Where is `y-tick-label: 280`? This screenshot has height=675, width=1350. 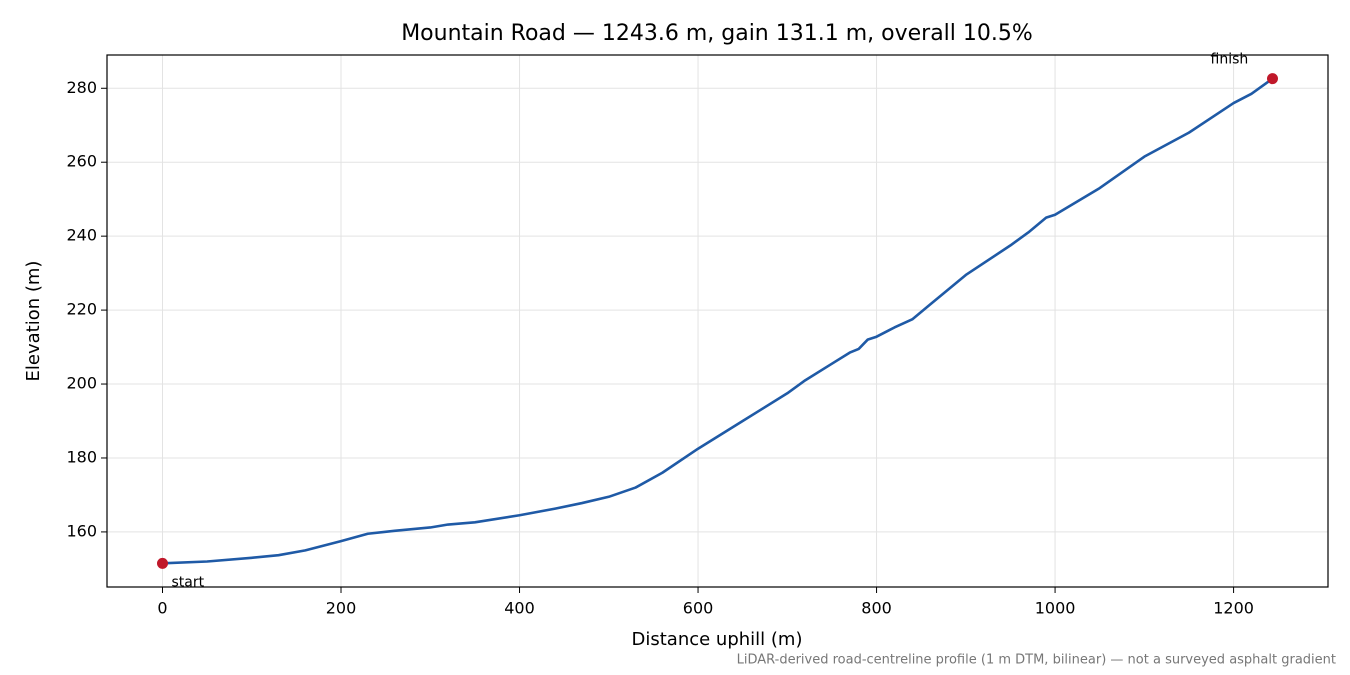 y-tick-label: 280 is located at coordinates (81, 87).